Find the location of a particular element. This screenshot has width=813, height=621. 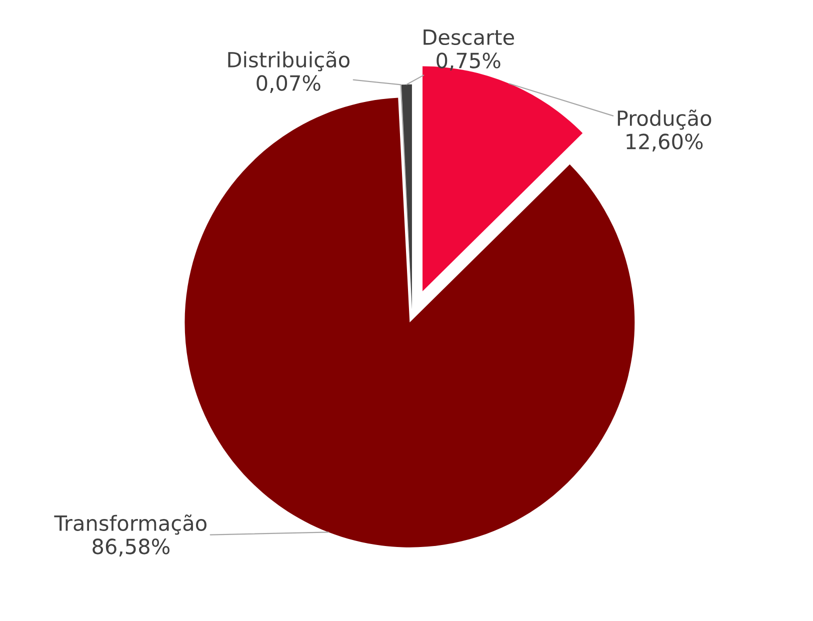

slice-label: Descarte is located at coordinates (469, 38).